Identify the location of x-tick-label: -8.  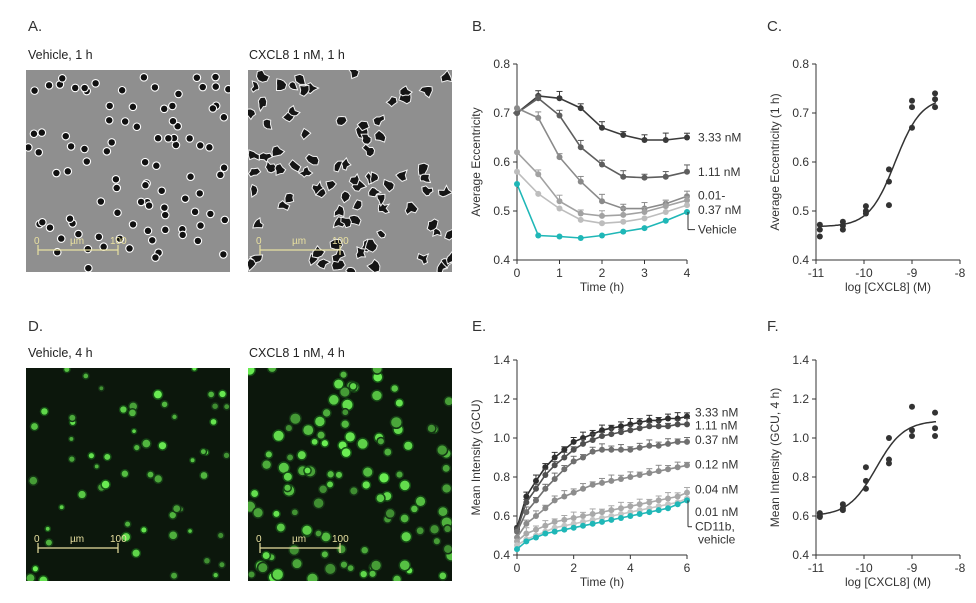
(960, 273).